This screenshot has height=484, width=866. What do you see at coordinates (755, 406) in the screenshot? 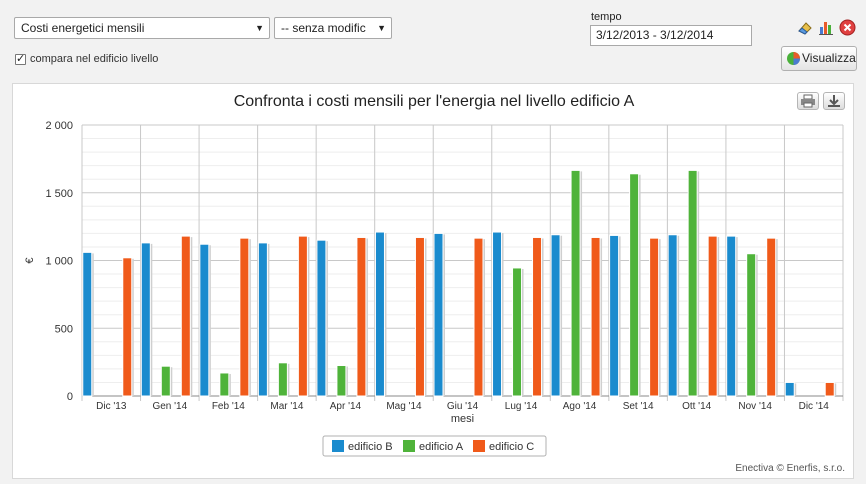
I see `x-tick-label: Nov '14` at bounding box center [755, 406].